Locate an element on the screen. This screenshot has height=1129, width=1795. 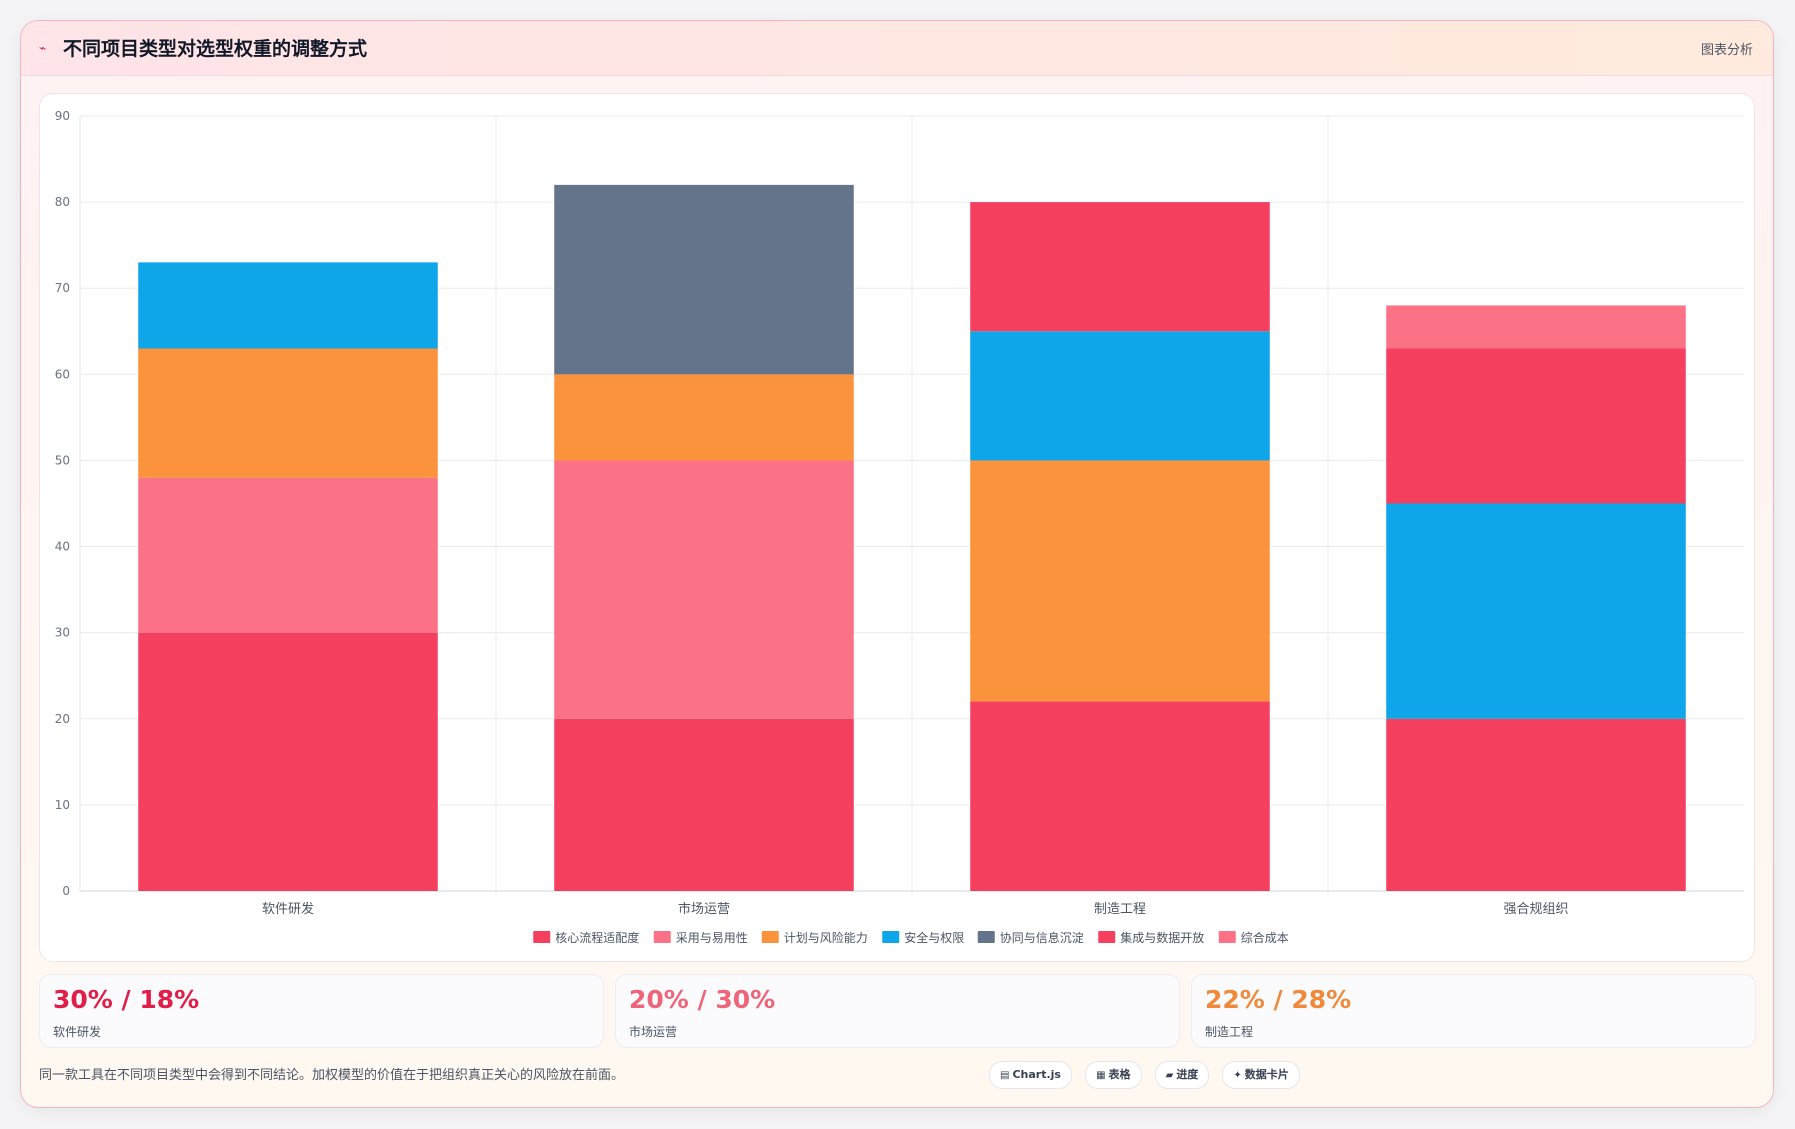
legend-label: 集成与数据开放 is located at coordinates (1162, 937).